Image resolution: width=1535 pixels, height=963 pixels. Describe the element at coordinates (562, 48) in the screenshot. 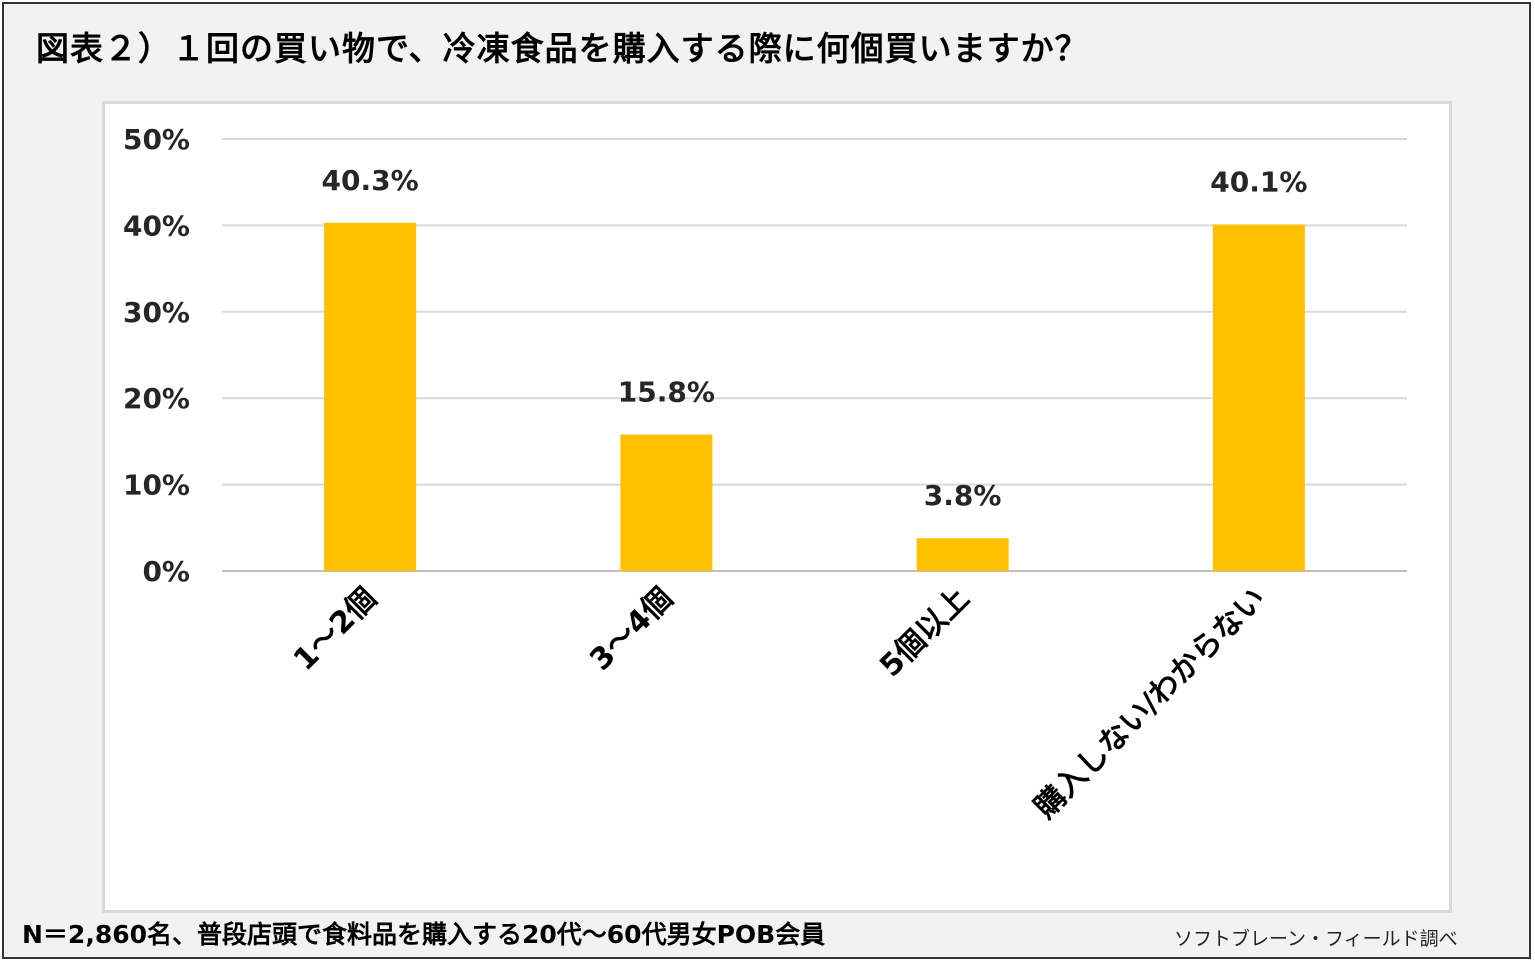

I see `chart-title: 図表２）１回の買い物で、冷凍食品を購入する際に何個買いますか？` at that location.